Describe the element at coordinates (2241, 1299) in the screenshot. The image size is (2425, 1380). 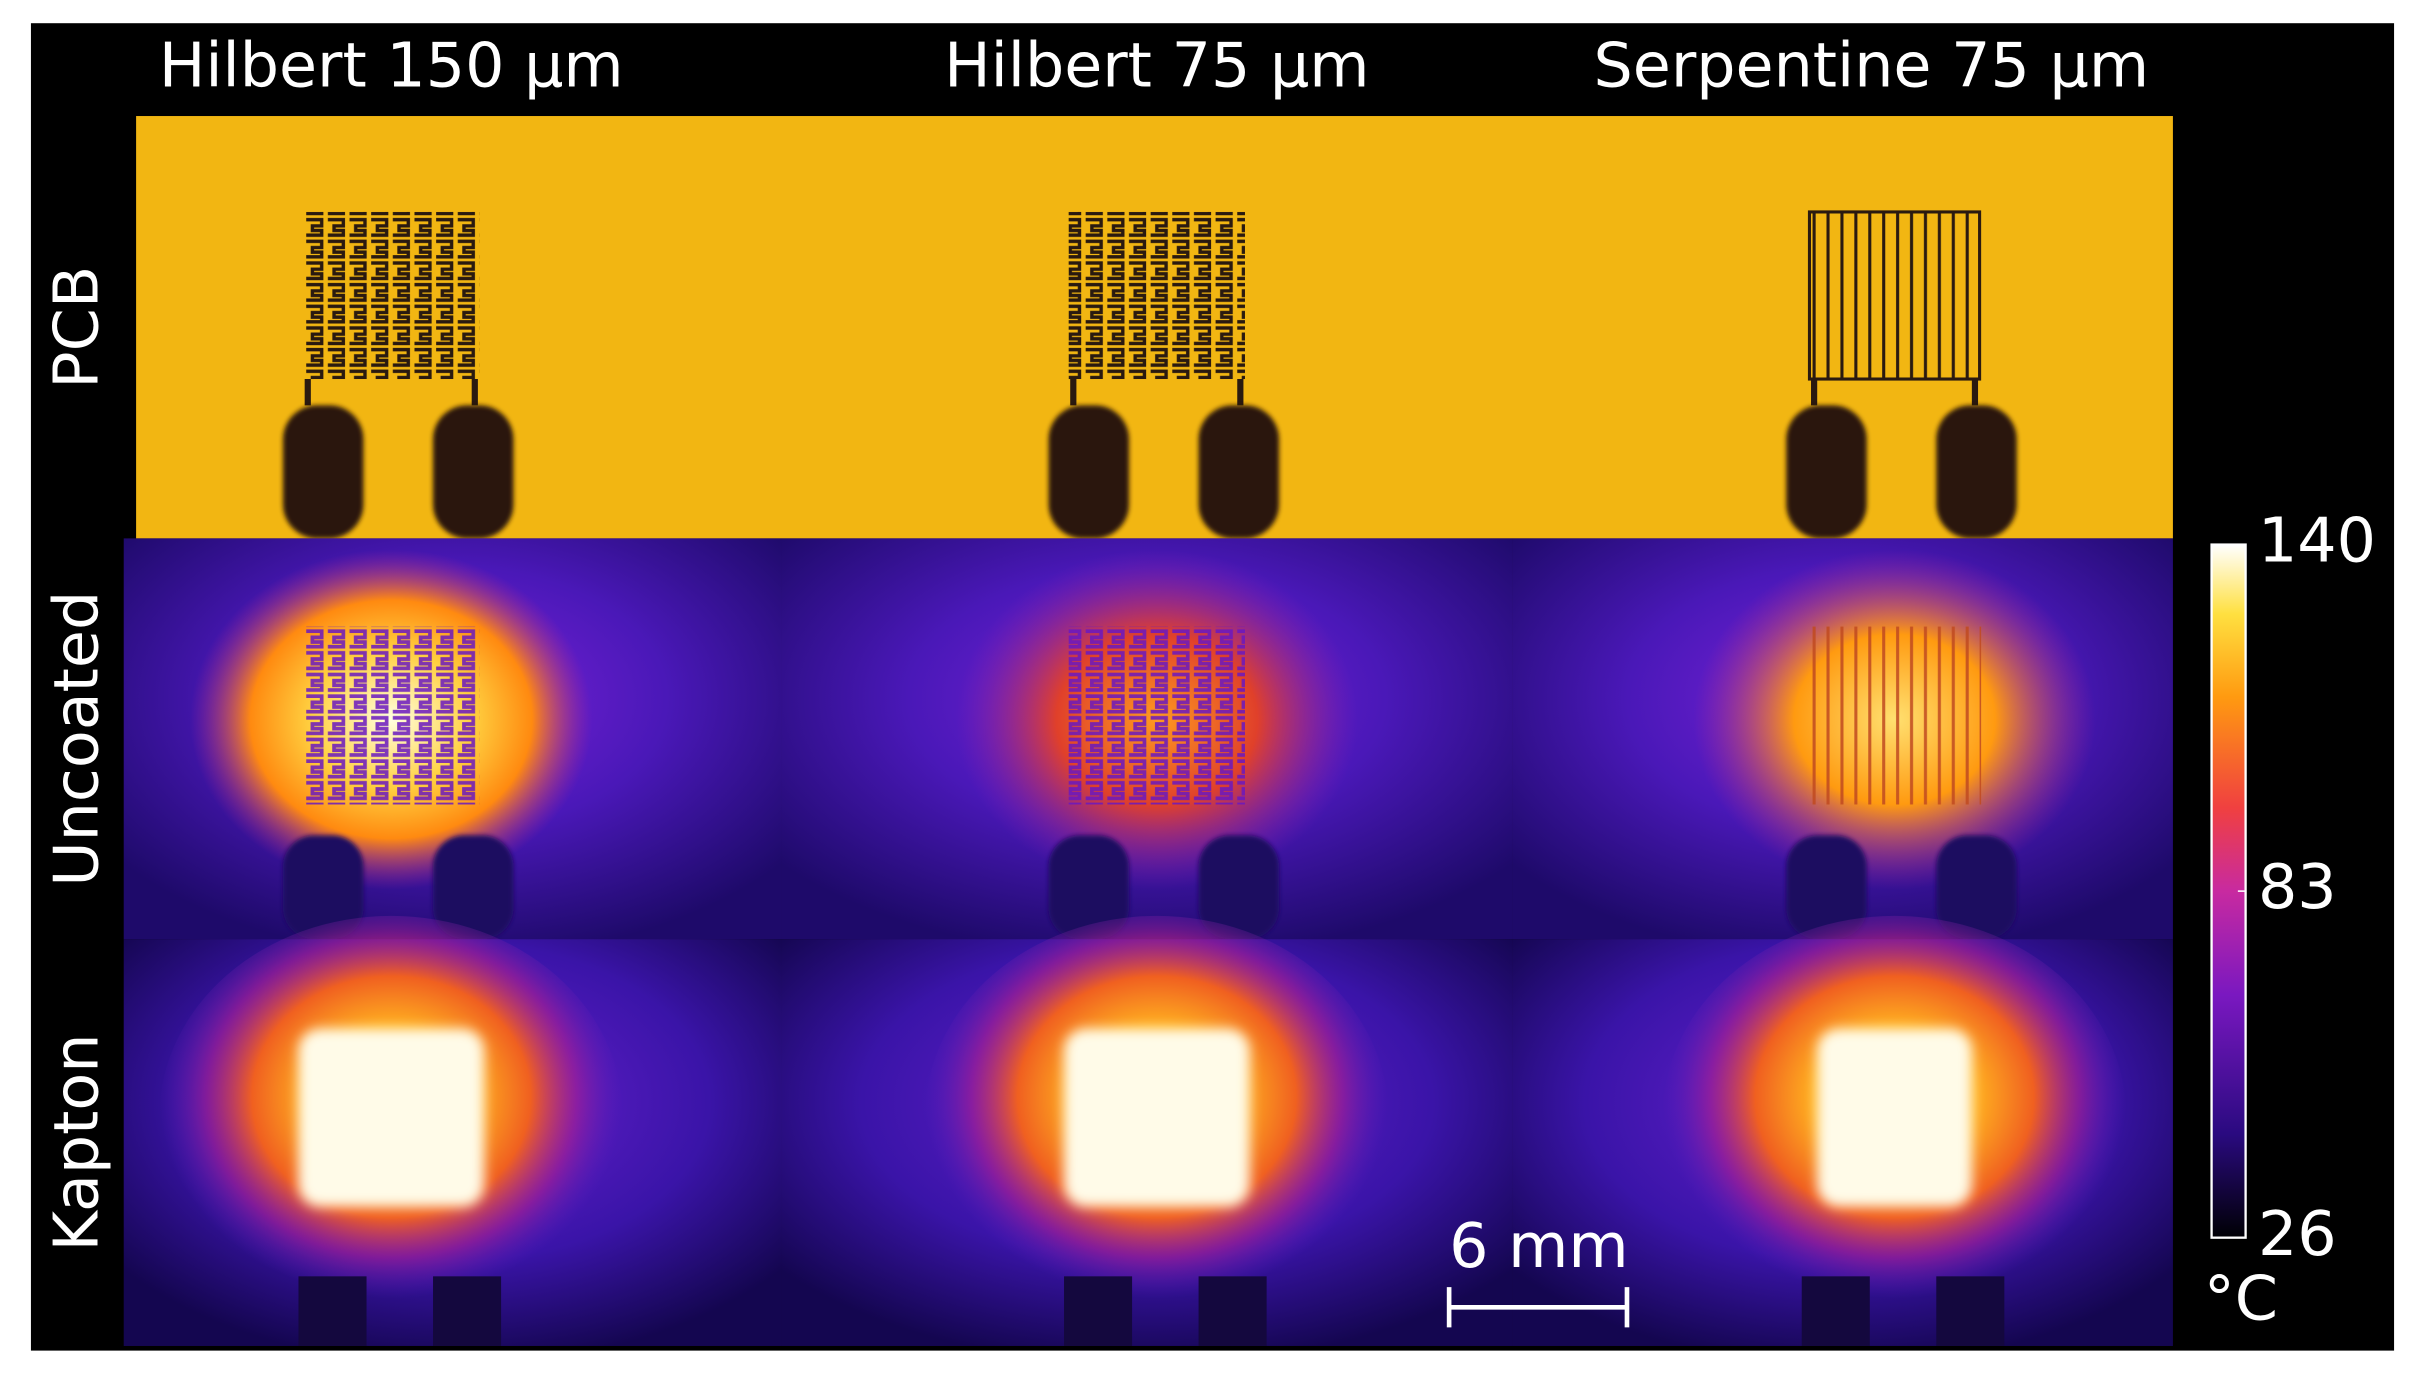
I see `colorbar-unit: °C` at that location.